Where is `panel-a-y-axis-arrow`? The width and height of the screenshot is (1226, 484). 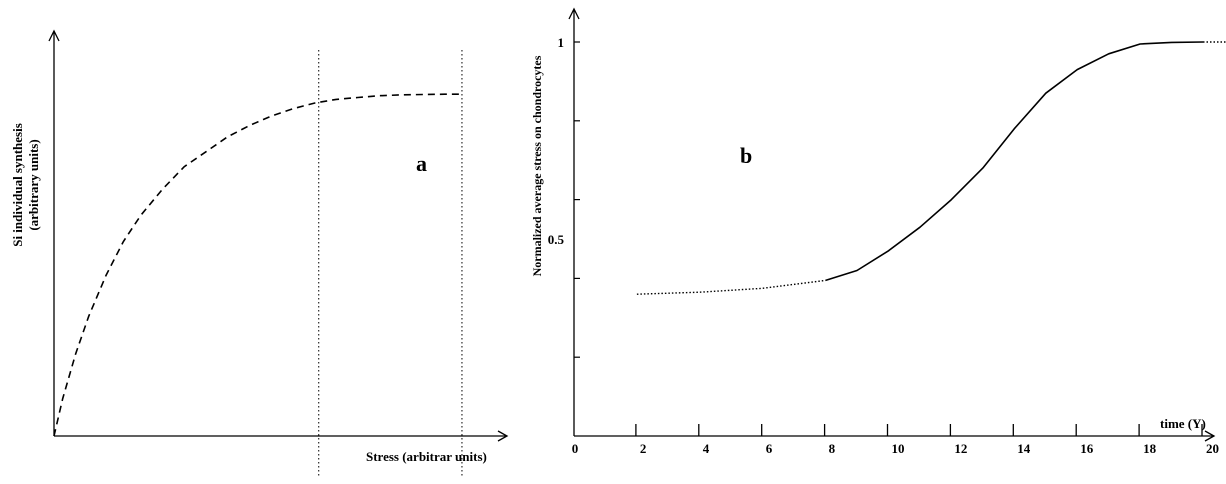 panel-a-y-axis-arrow is located at coordinates (54, 35).